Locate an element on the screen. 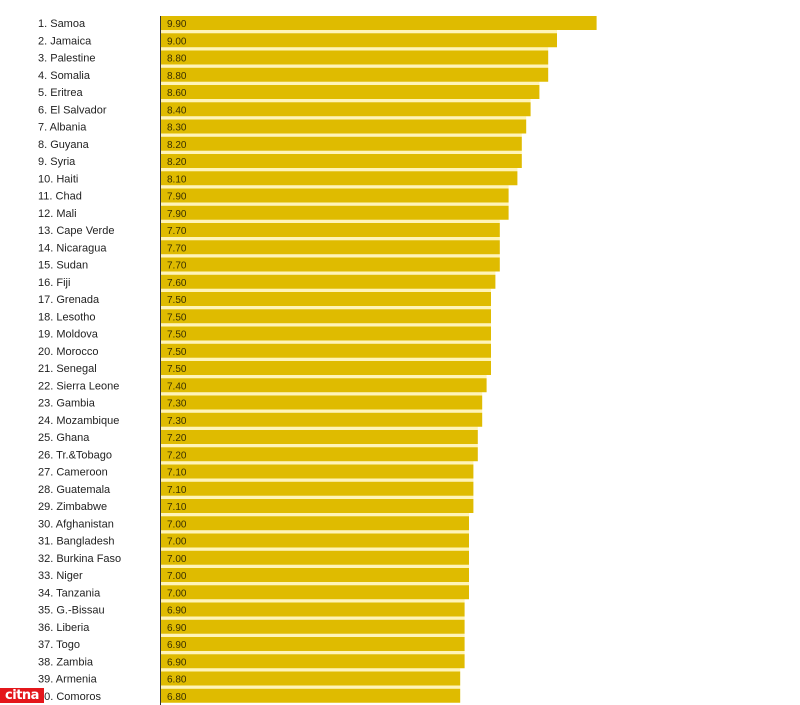 Image resolution: width=800 pixels, height=705 pixels. value-label: 8.60 is located at coordinates (177, 93).